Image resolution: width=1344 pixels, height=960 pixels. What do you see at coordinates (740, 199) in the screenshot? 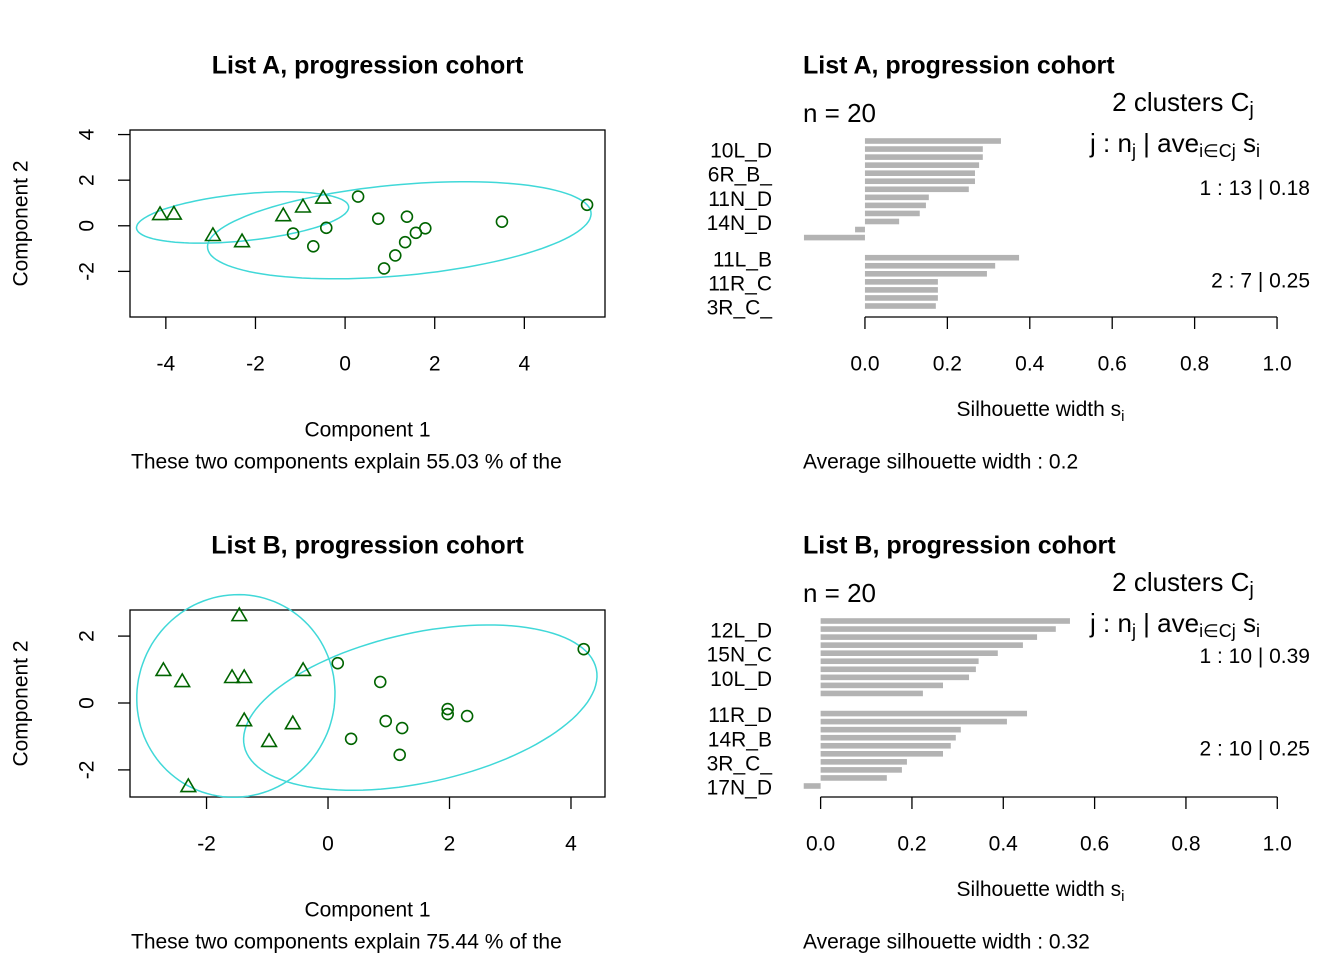
I see `y-tick-label: 11N_D` at bounding box center [740, 199].